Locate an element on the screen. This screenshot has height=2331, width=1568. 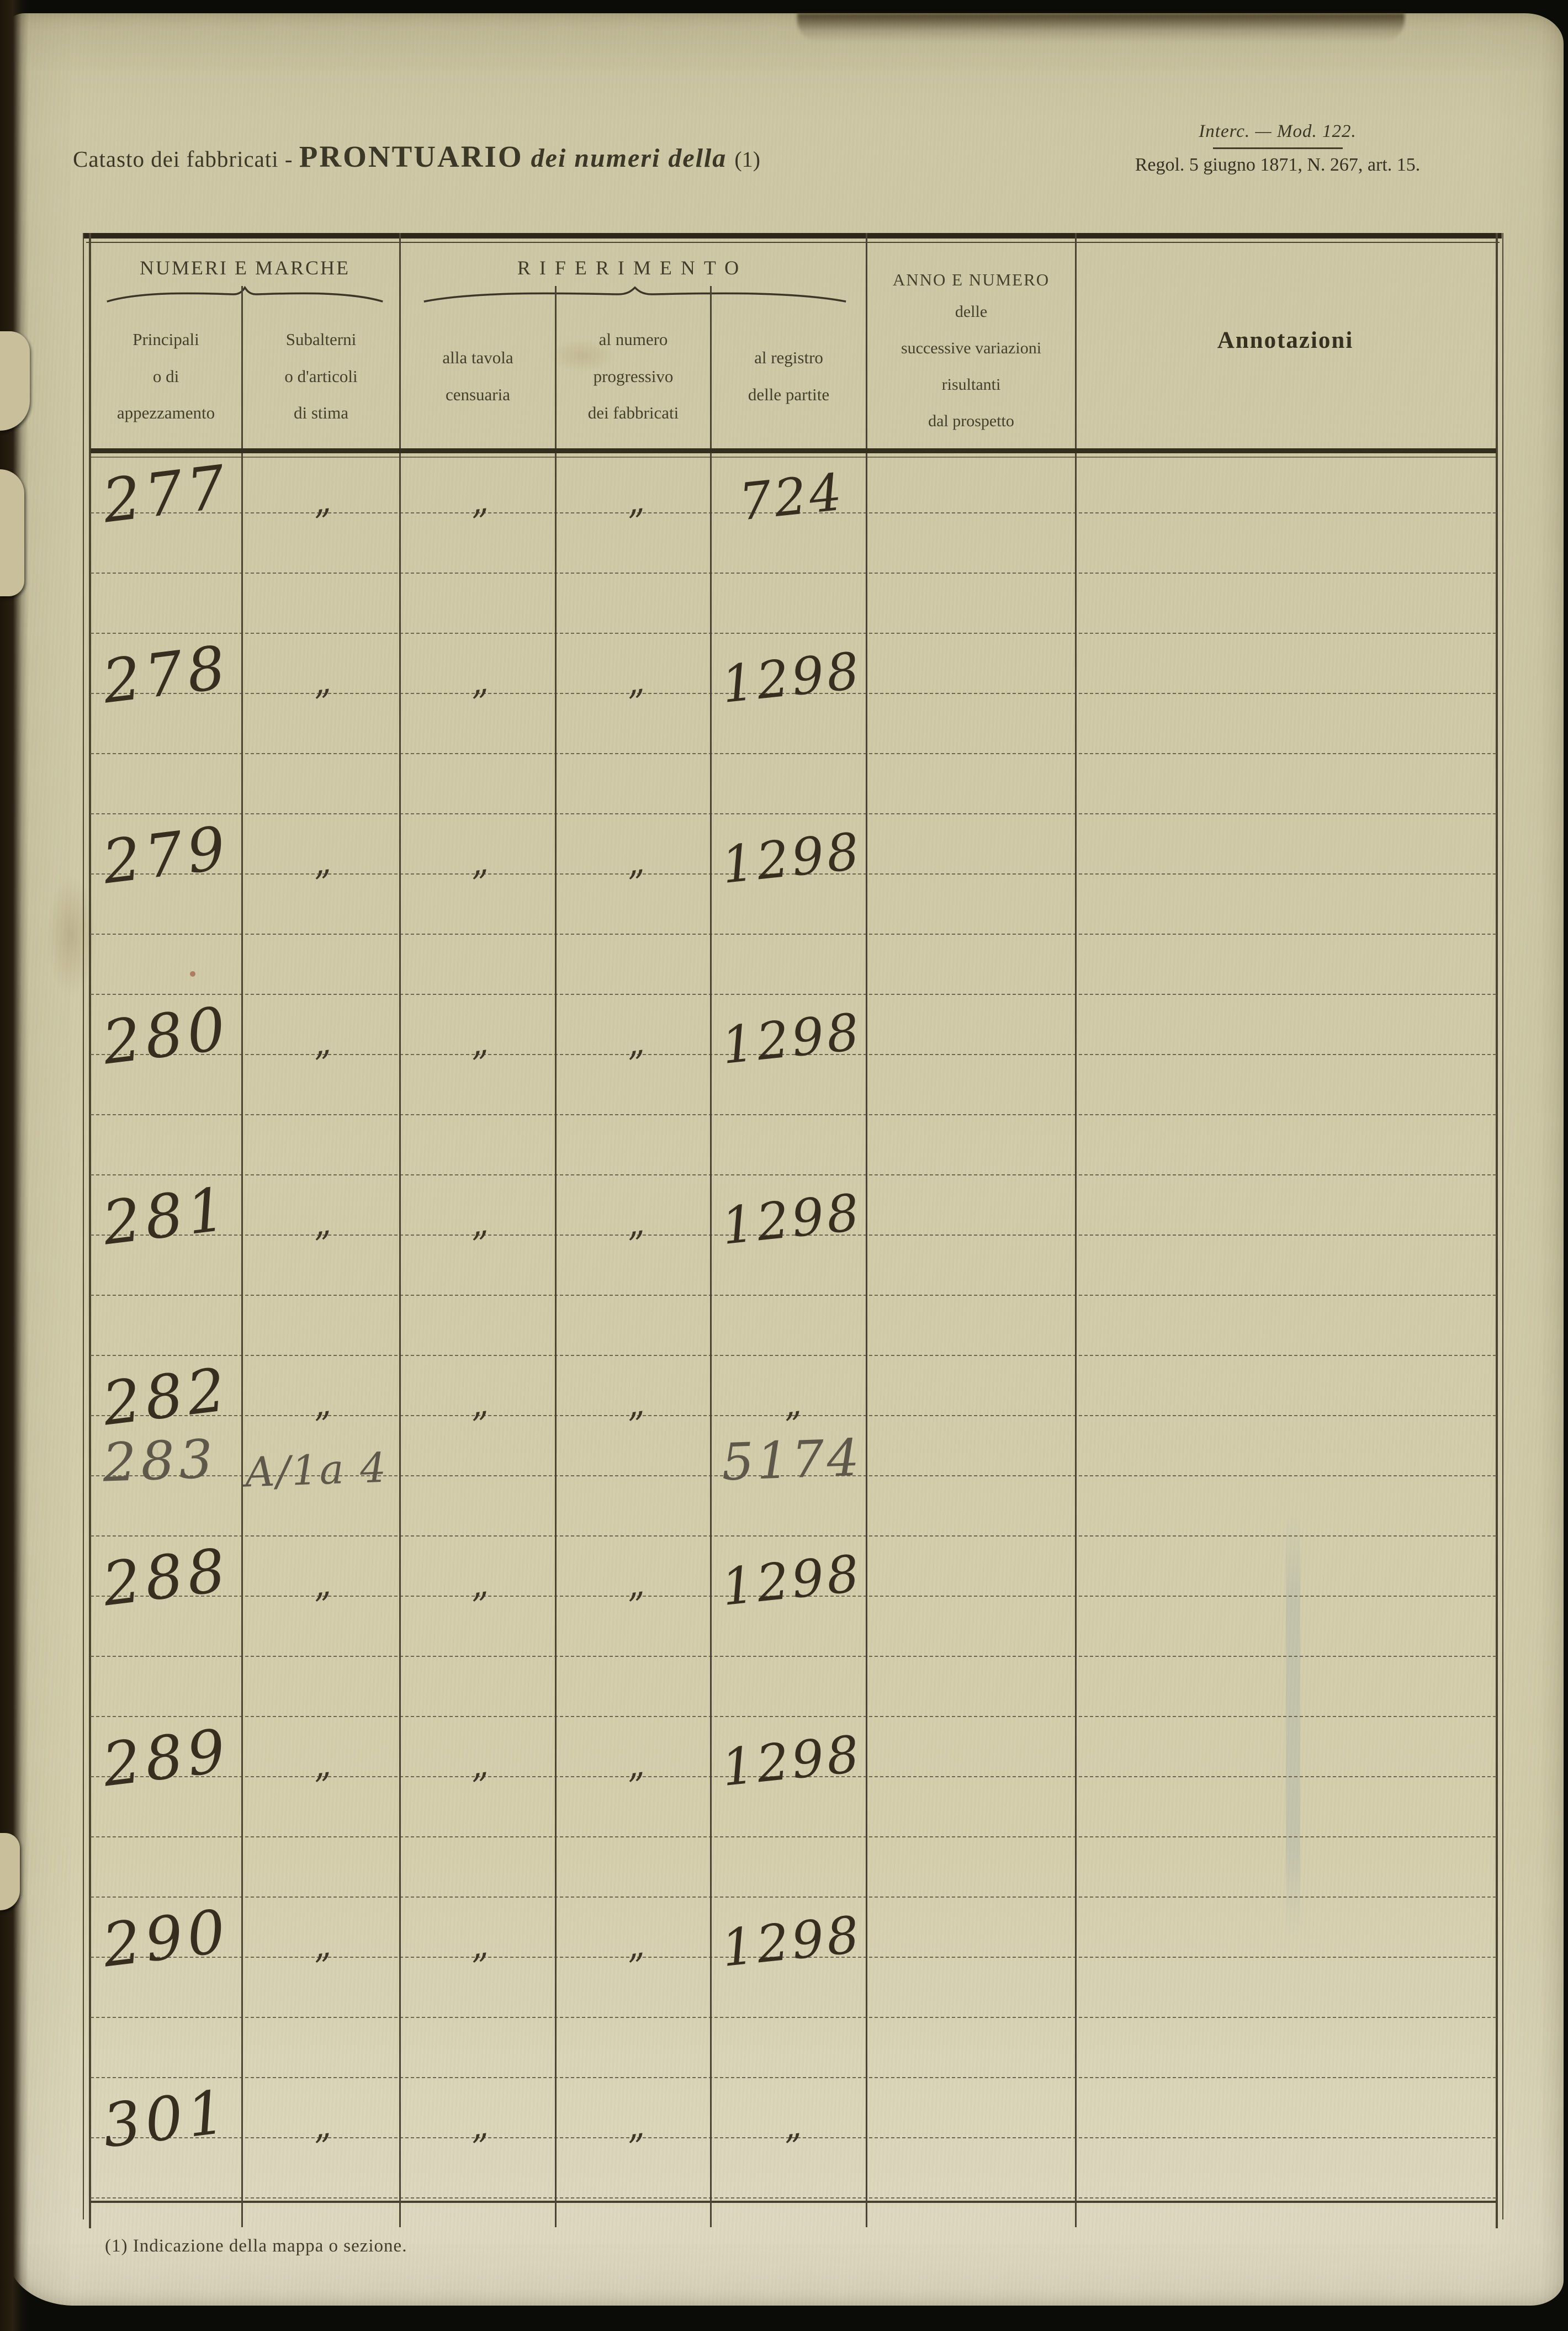
entry-registro: 5174 is located at coordinates (792, 1460).